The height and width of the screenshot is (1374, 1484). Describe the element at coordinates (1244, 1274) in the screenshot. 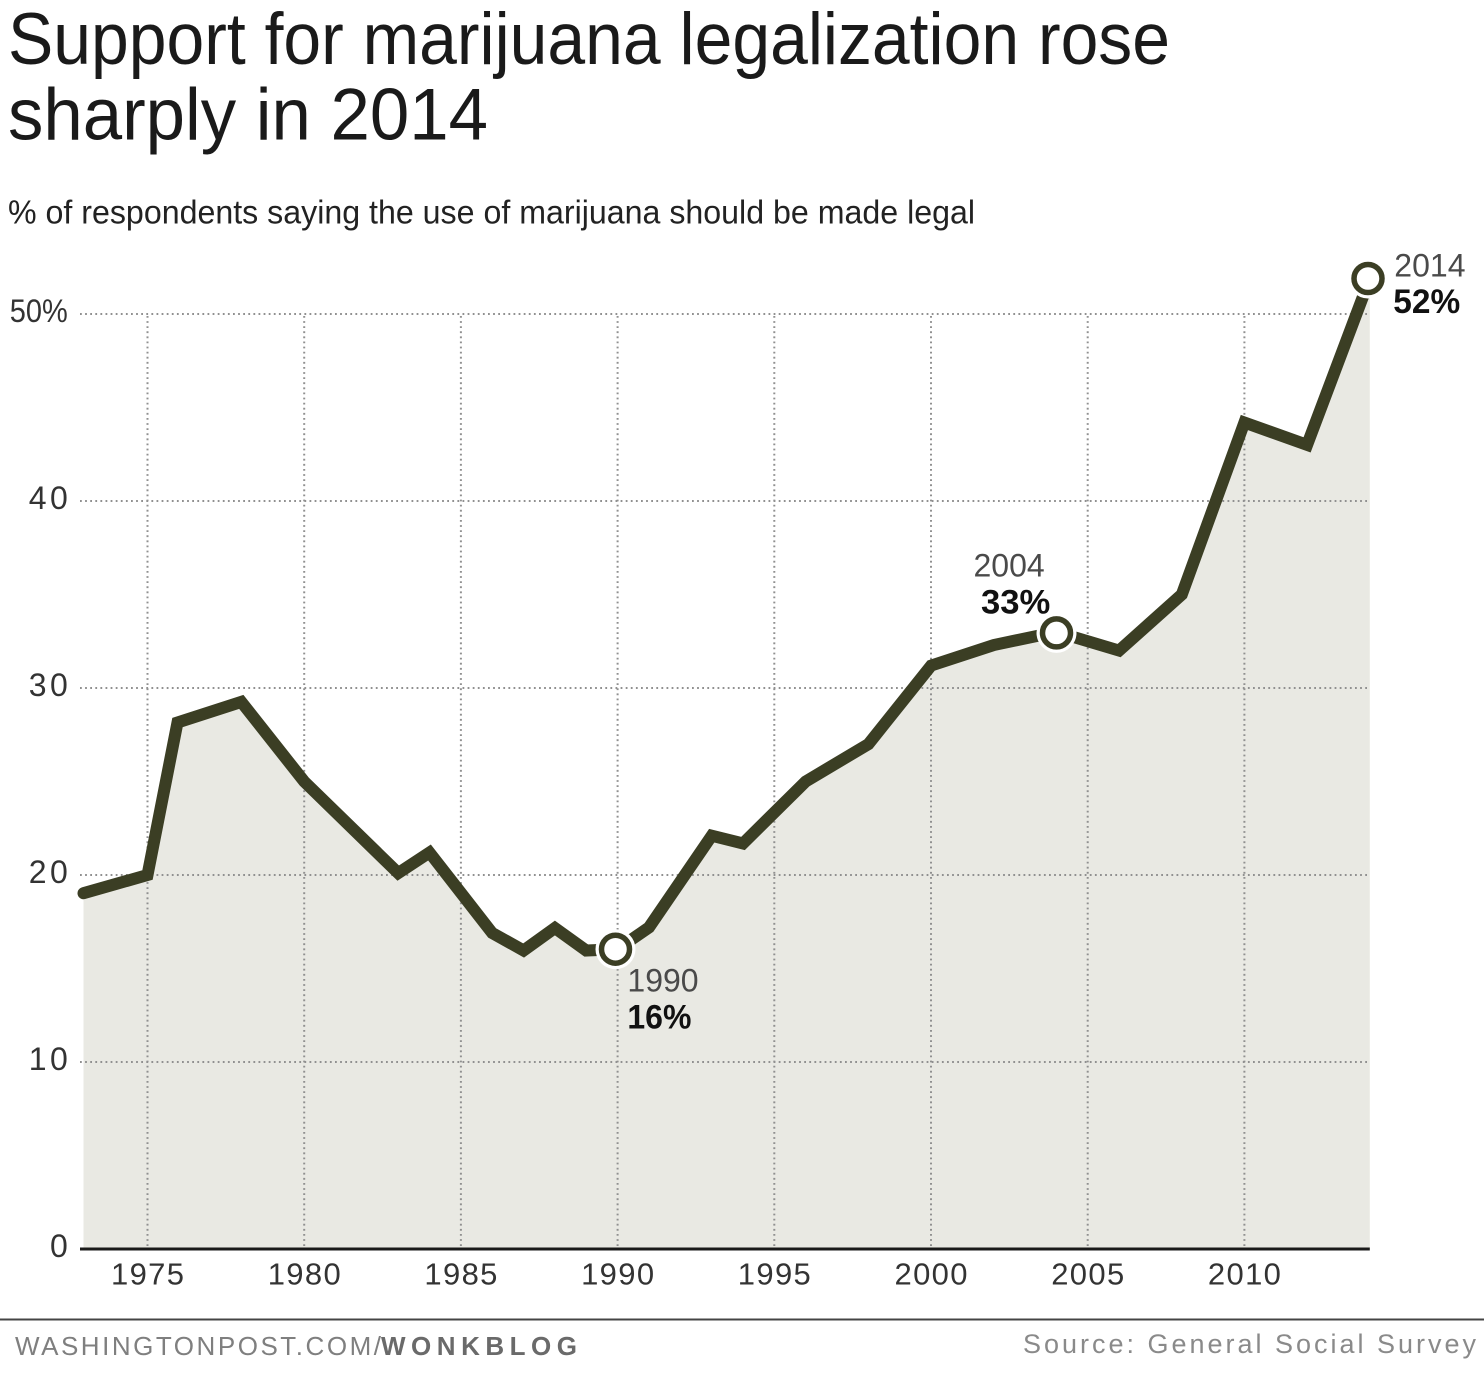

I see `svg-text: 2010` at that location.